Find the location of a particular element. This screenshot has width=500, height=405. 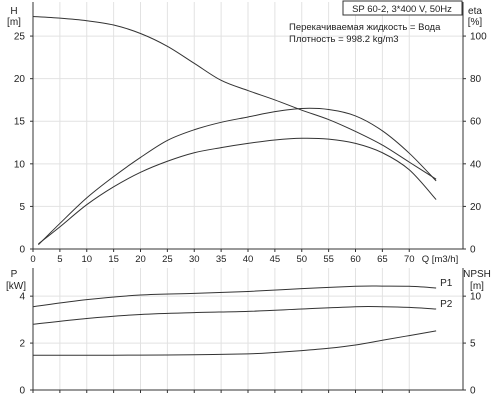

left-axis-label-top: H is located at coordinates (13, 11).